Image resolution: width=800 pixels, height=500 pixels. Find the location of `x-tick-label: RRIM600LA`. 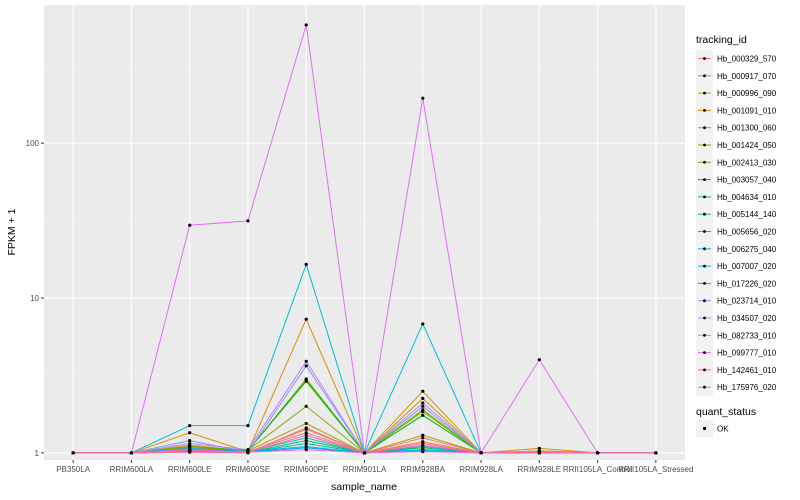

x-tick-label: RRIM600LA is located at coordinates (132, 469).